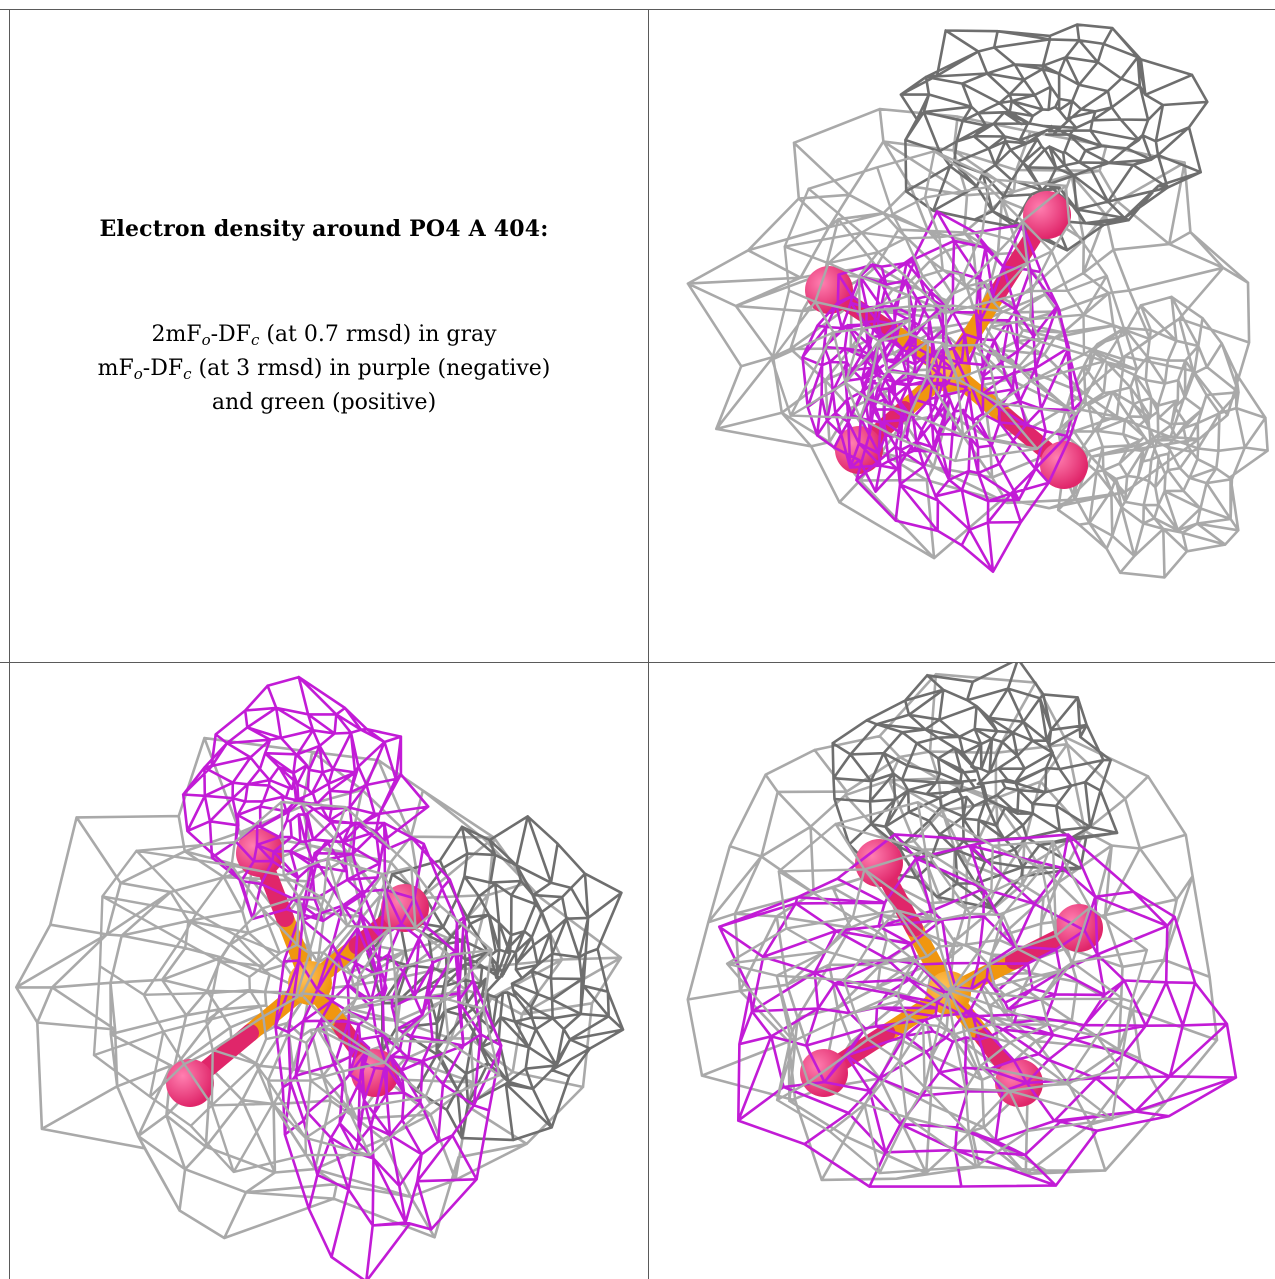  I want to click on caption-line1-pre: 2mF, so click(176, 334).